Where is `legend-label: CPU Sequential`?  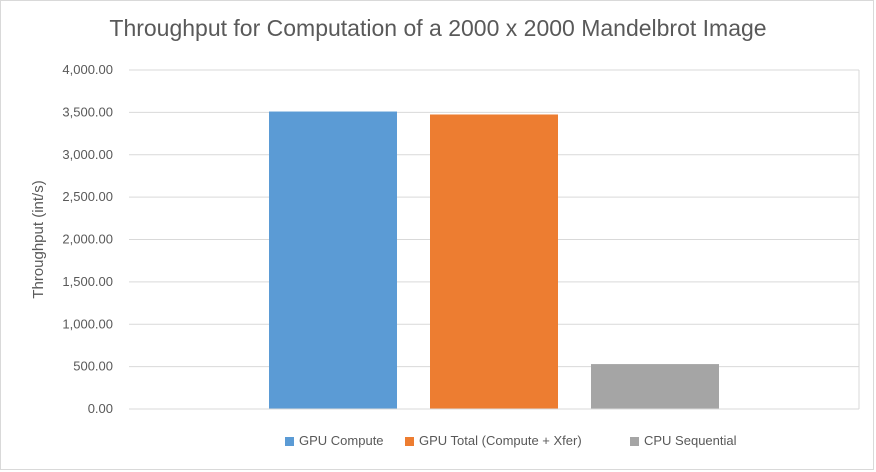
legend-label: CPU Sequential is located at coordinates (690, 440).